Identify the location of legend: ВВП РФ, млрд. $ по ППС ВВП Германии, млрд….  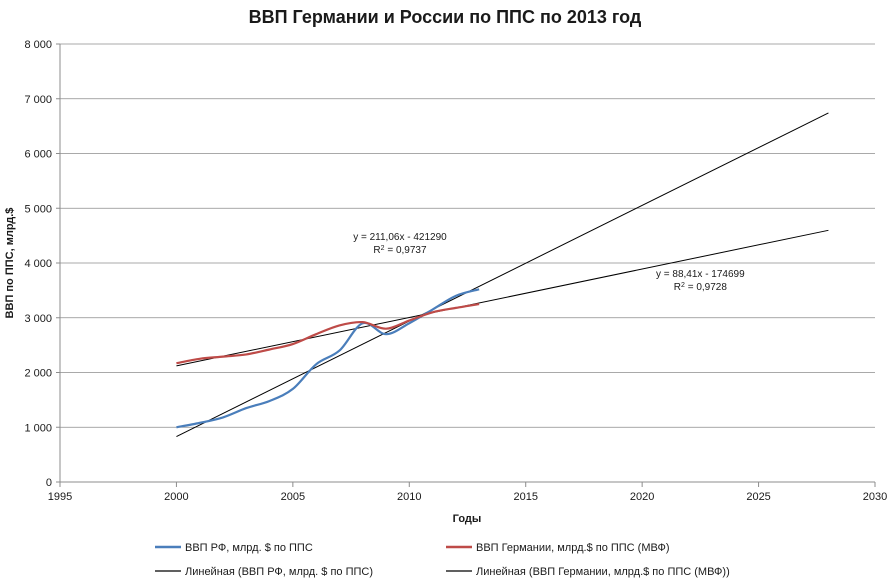
(442, 560).